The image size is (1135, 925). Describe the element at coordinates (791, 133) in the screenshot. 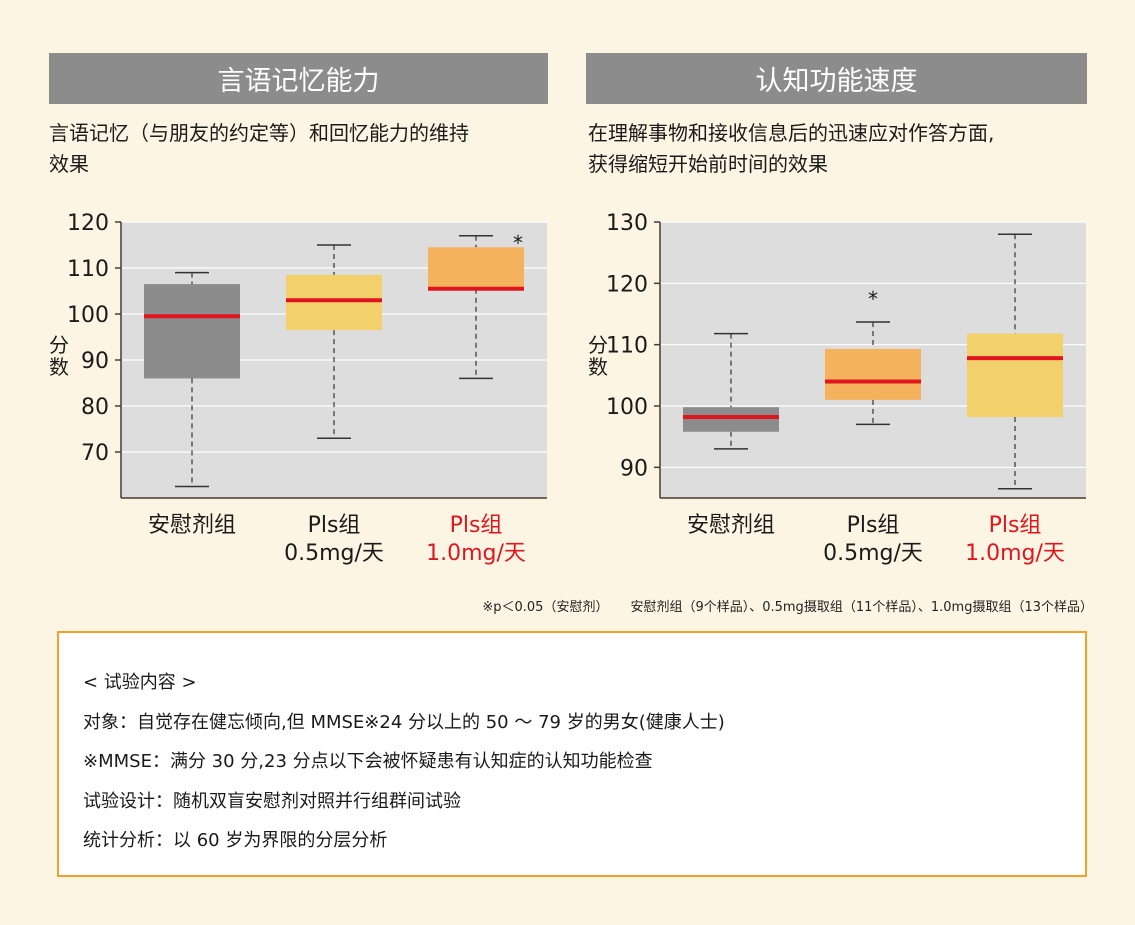

I see `right-desc-line-1: 在理解事物和接收信息后的迅速应对作答方面,` at that location.